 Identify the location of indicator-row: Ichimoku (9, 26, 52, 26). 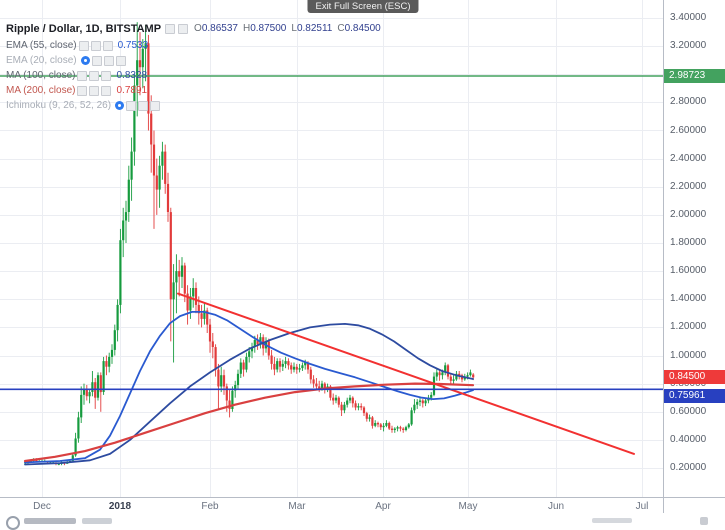
(196, 105).